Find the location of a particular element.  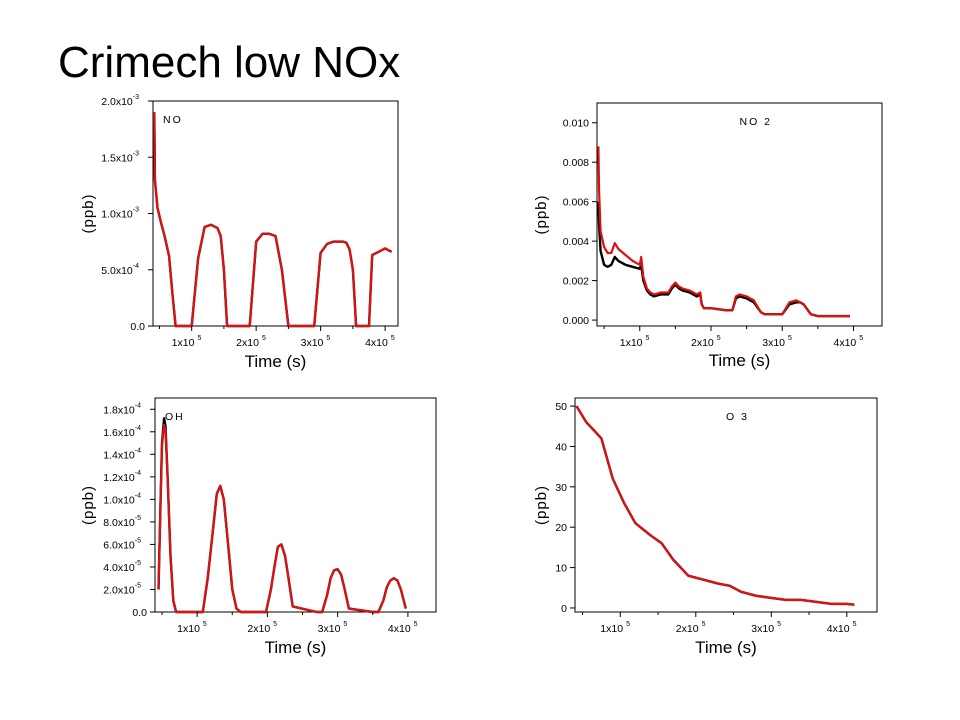

y-tick-label: 1.6x10⁻⁴ is located at coordinates (122, 432).